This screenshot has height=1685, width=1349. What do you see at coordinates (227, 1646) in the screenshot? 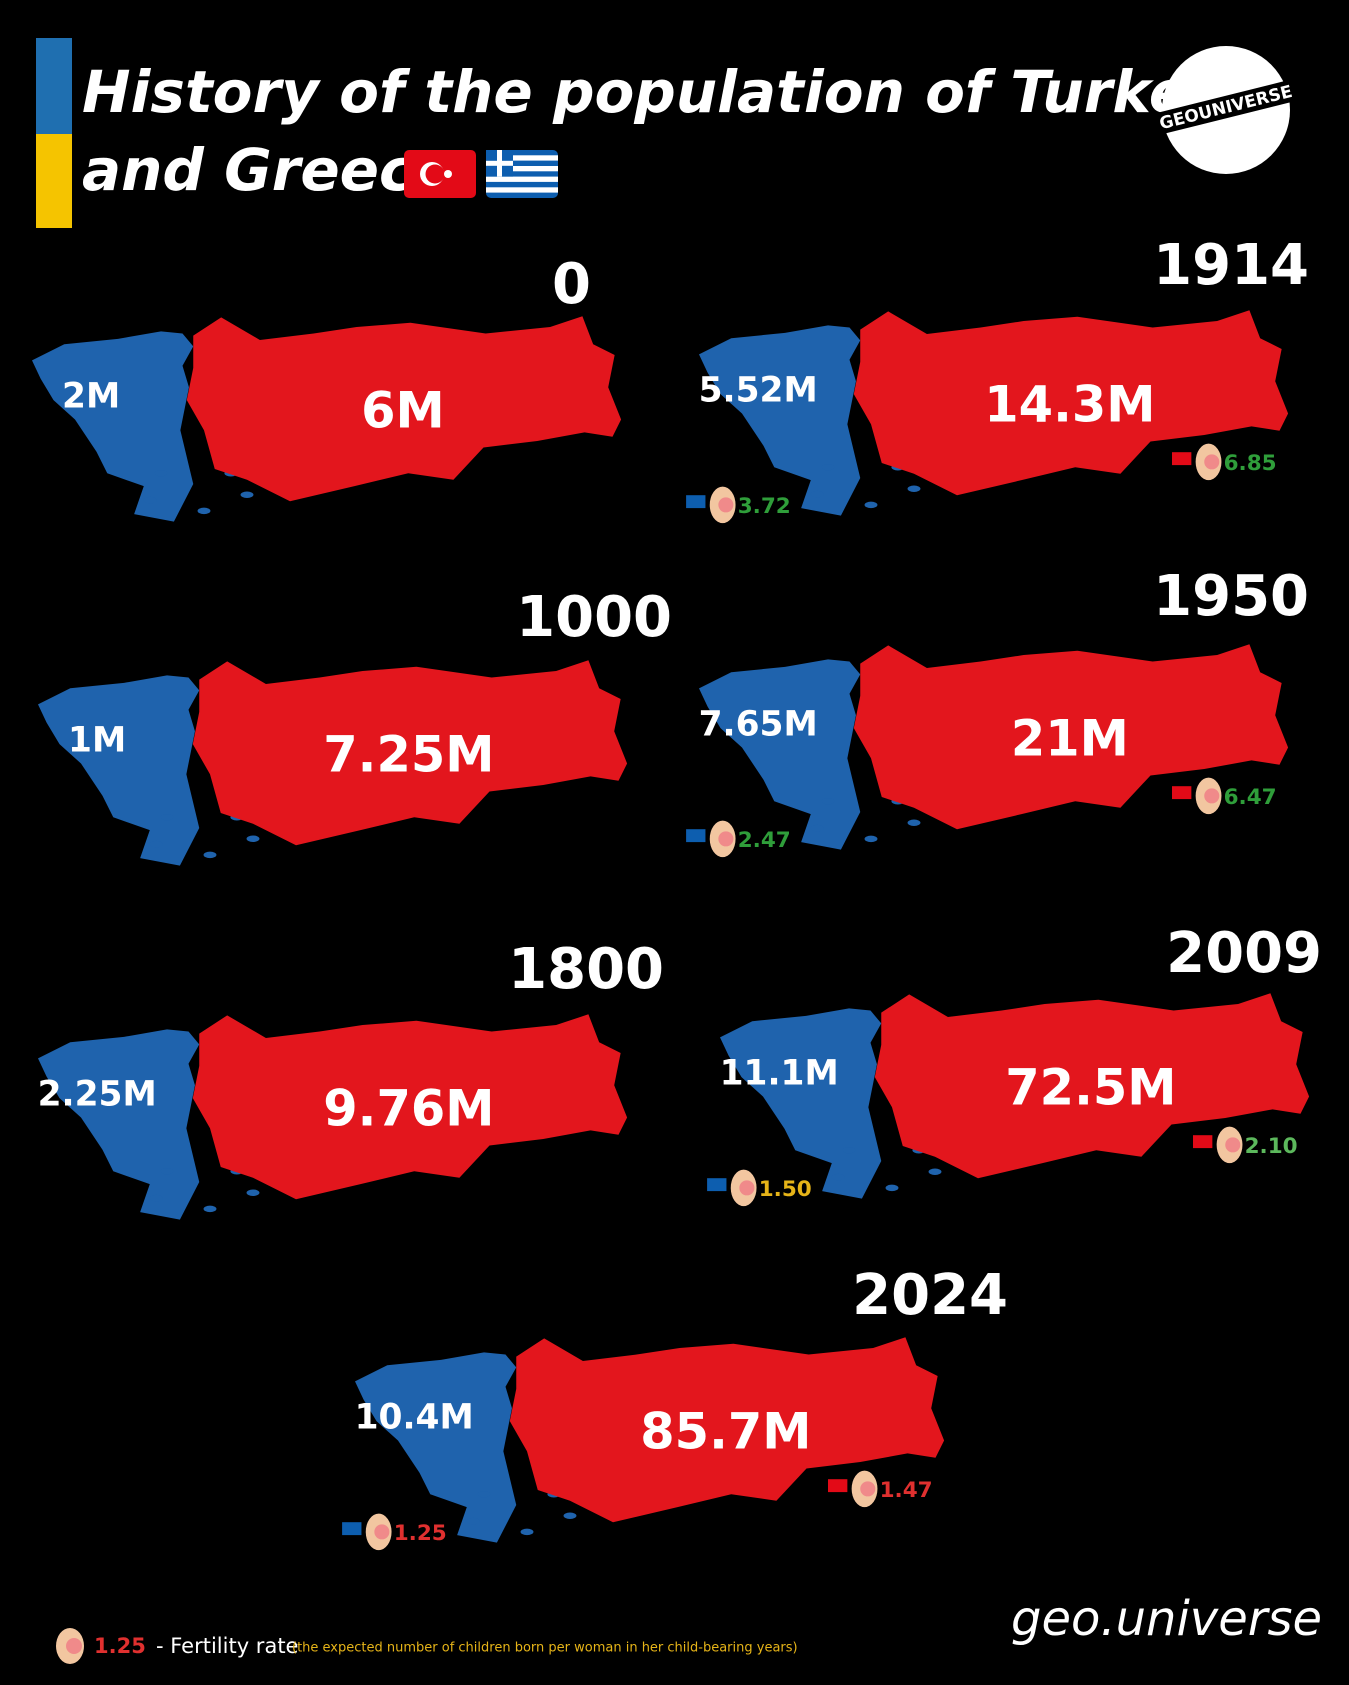
I see `legend-label: - Fertility rate` at bounding box center [227, 1646].